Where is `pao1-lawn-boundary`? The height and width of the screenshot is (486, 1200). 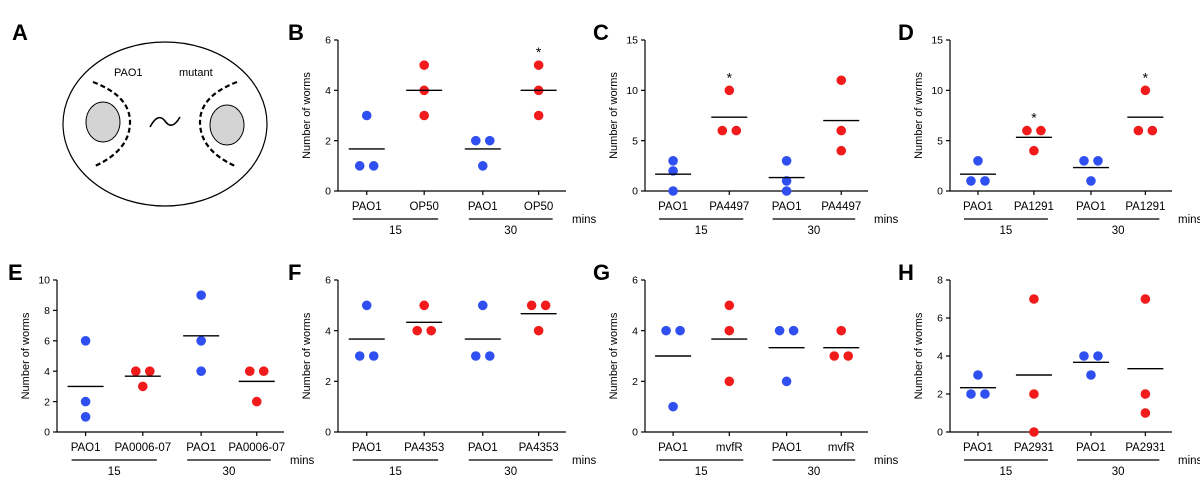 pao1-lawn-boundary is located at coordinates (112, 124).